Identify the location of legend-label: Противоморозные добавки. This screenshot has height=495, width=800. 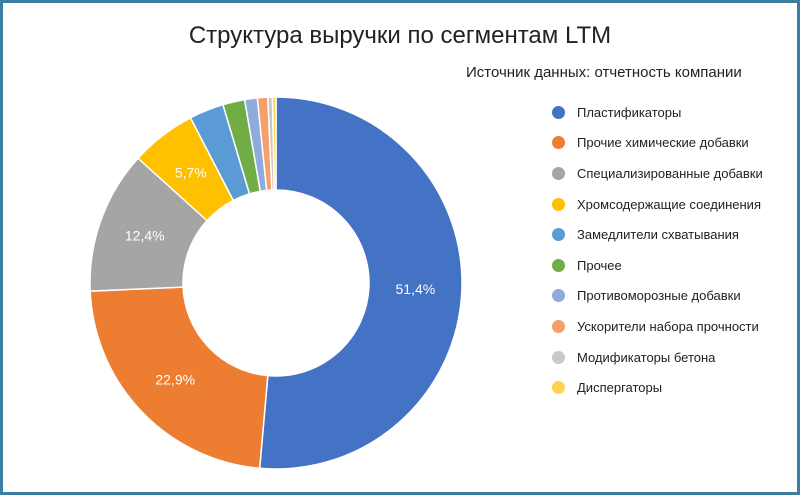
(659, 296).